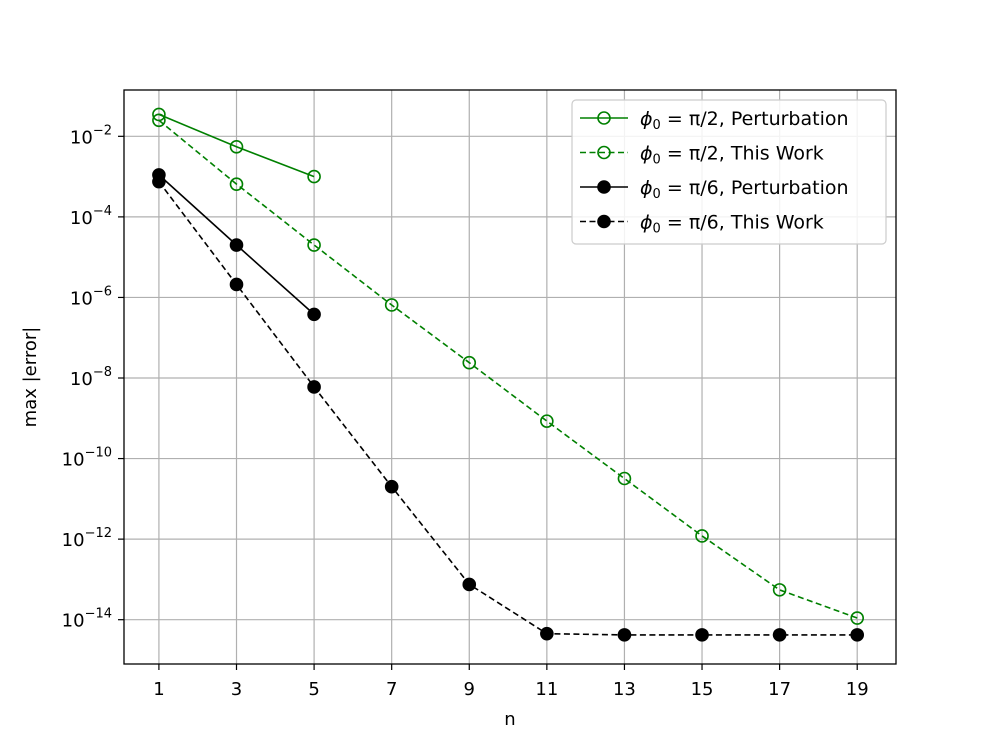 The image size is (996, 747). I want to click on y-tick-label: 10⁻¹⁰, so click(87, 458).